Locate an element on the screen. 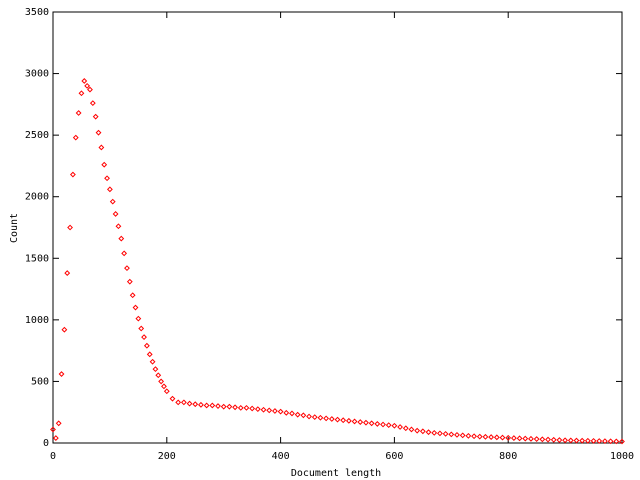 Image resolution: width=640 pixels, height=480 pixels. x-tick-label: 0 is located at coordinates (53, 456).